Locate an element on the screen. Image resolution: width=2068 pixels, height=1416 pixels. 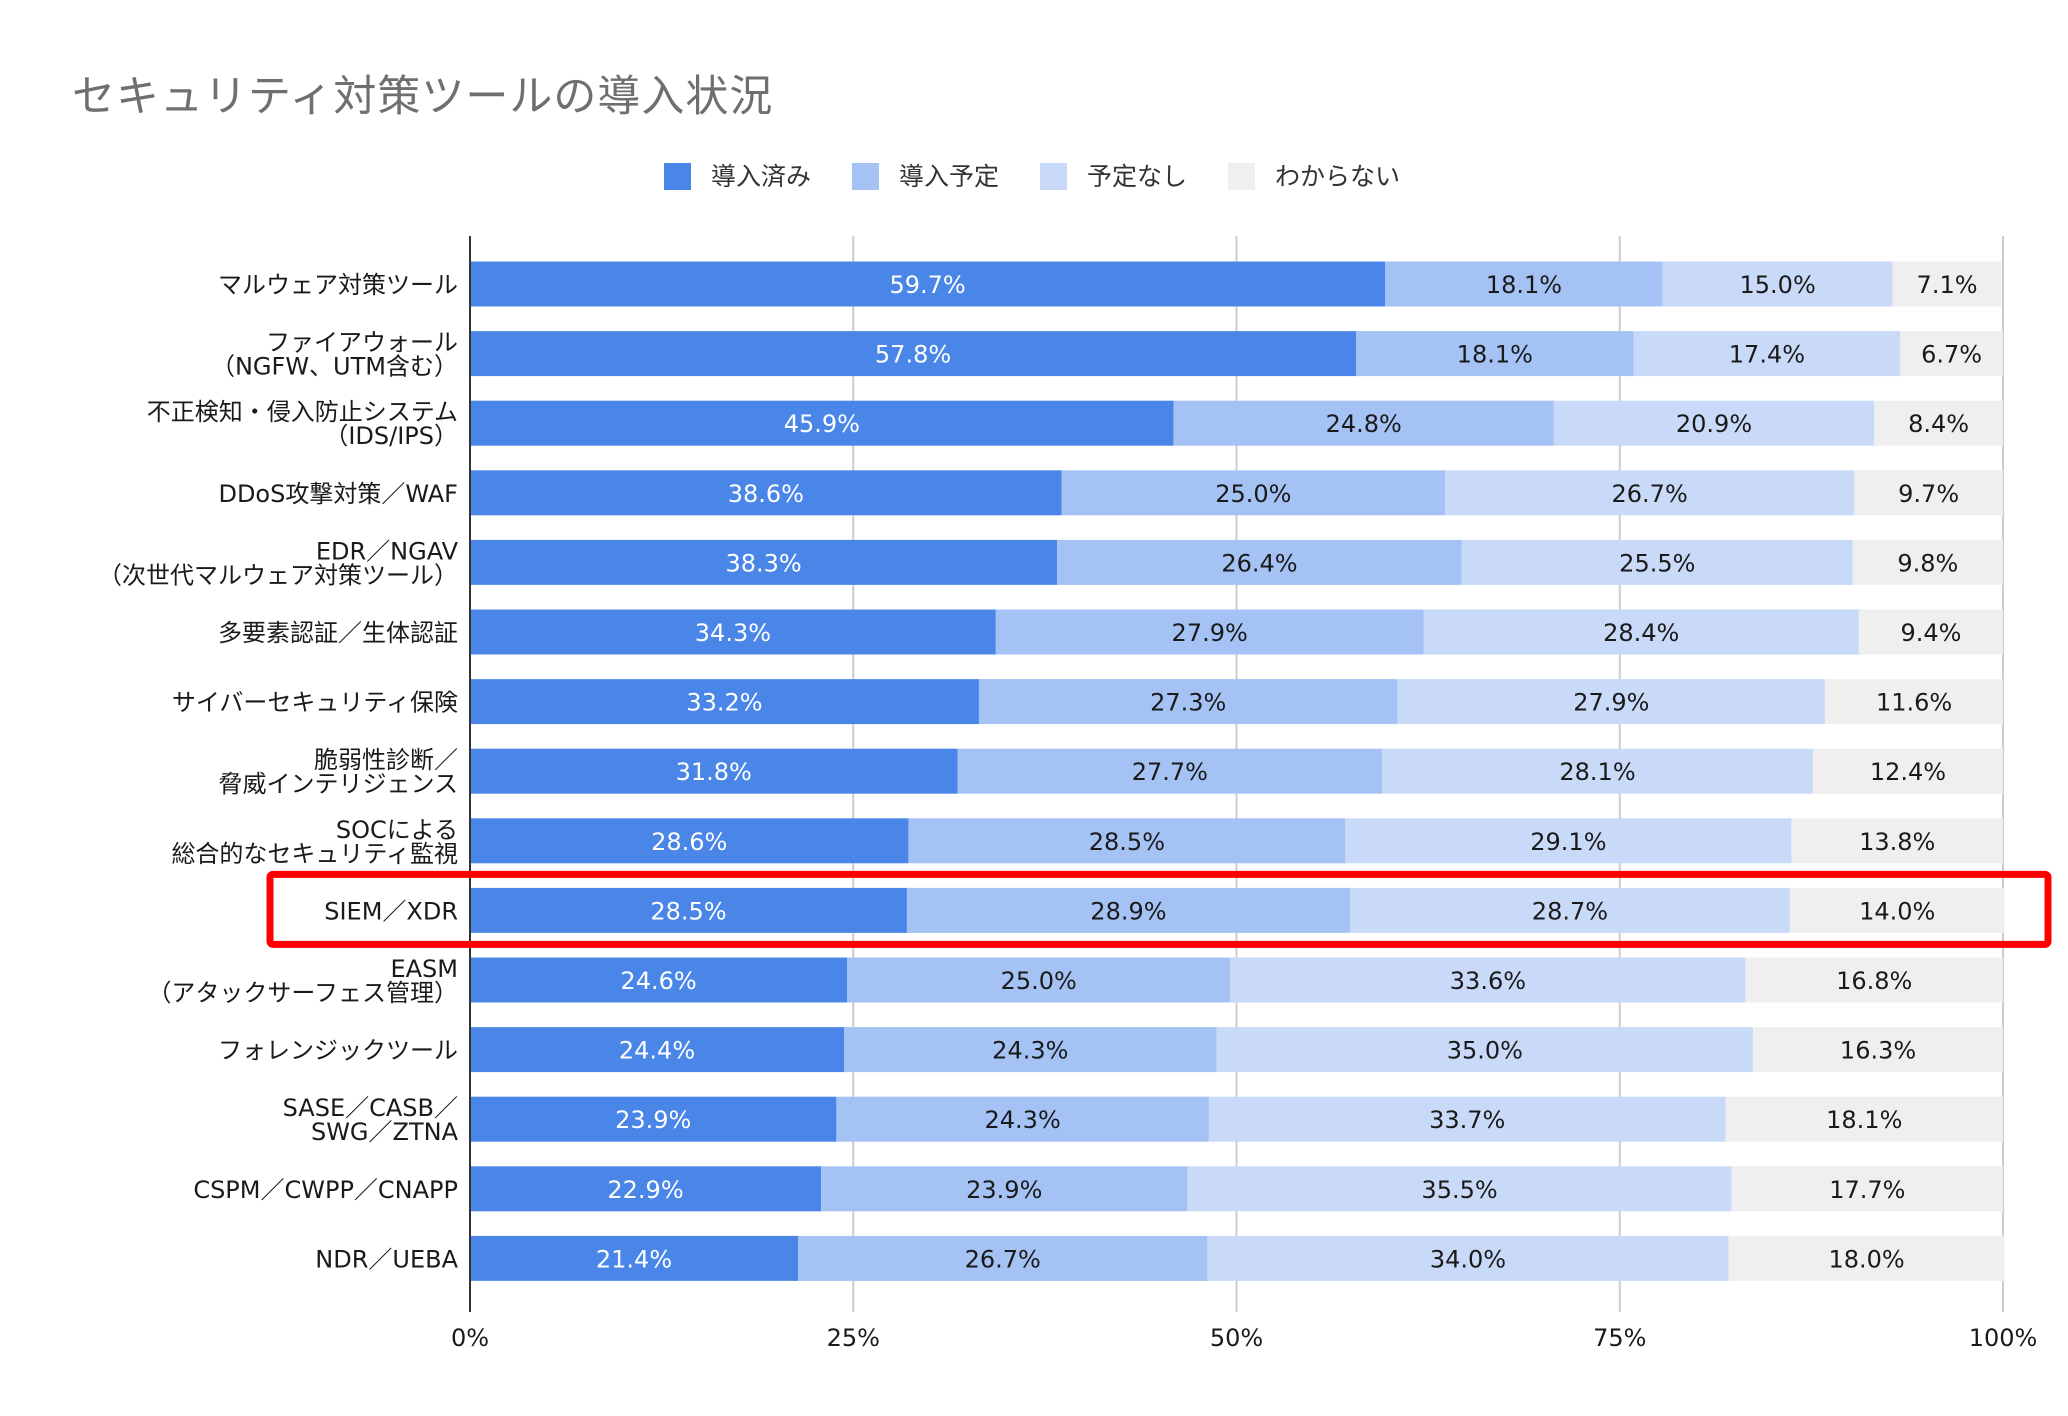
category-label: ファイアウォール is located at coordinates (362, 343).